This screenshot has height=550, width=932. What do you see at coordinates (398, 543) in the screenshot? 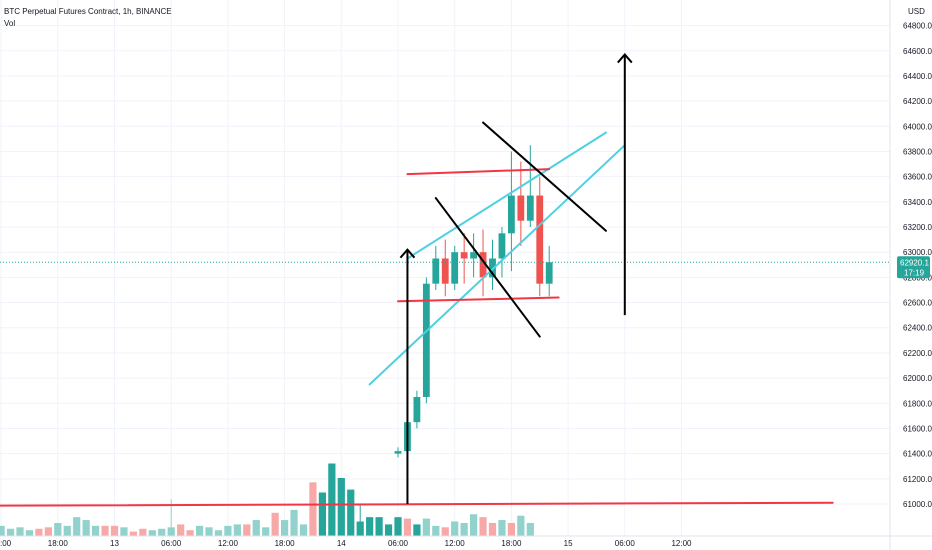
I see `time-tick-label: 06:00` at bounding box center [398, 543].